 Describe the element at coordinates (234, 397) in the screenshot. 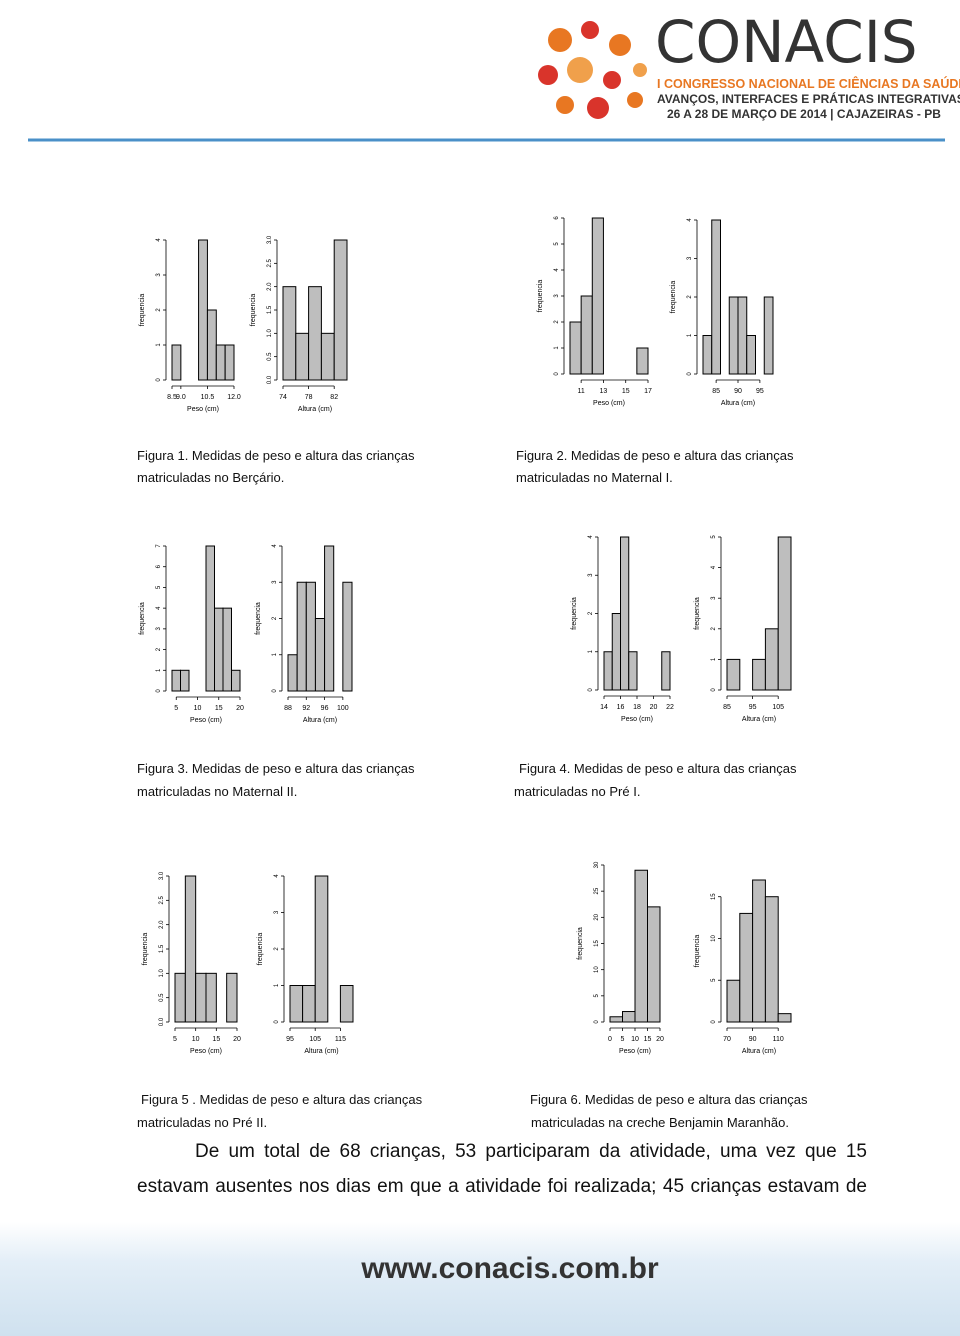

I see `x-tick-label: 12.0` at that location.